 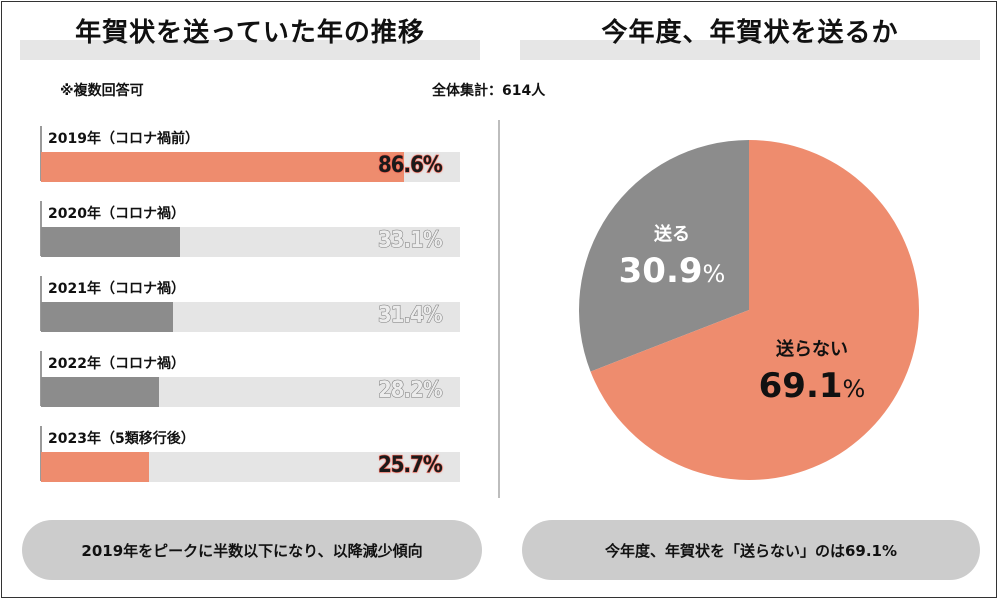 What do you see at coordinates (411, 466) in the screenshot?
I see `bar-value-label: 25.7%` at bounding box center [411, 466].